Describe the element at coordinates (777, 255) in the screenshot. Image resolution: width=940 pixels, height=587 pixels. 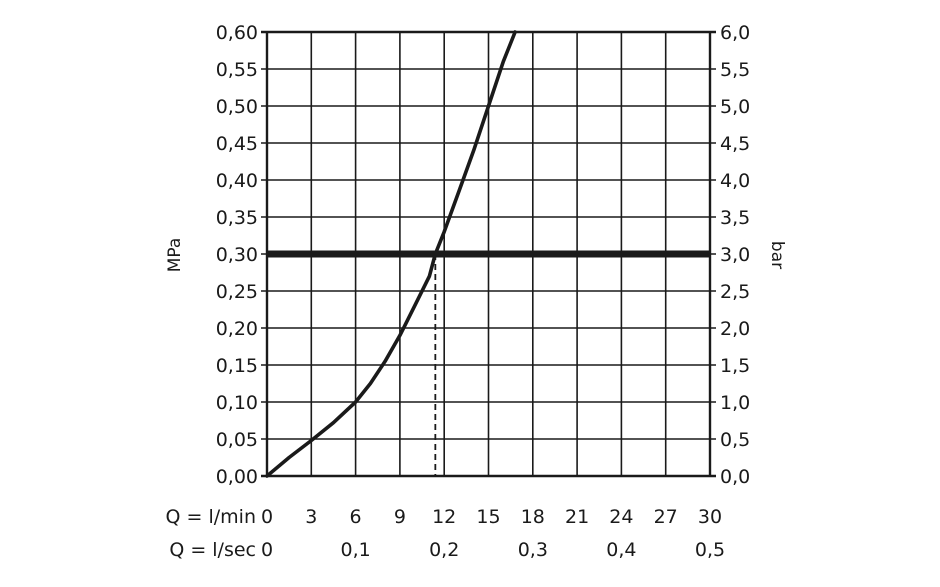
I see `y-right-axis-label: bar` at that location.